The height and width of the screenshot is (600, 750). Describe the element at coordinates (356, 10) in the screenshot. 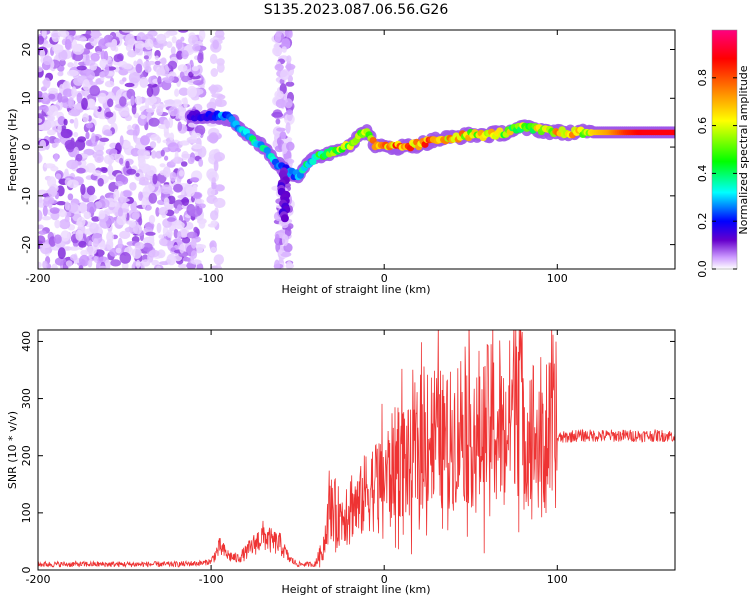

I see `chart-title: S135.2023.087.06.56.G26` at that location.